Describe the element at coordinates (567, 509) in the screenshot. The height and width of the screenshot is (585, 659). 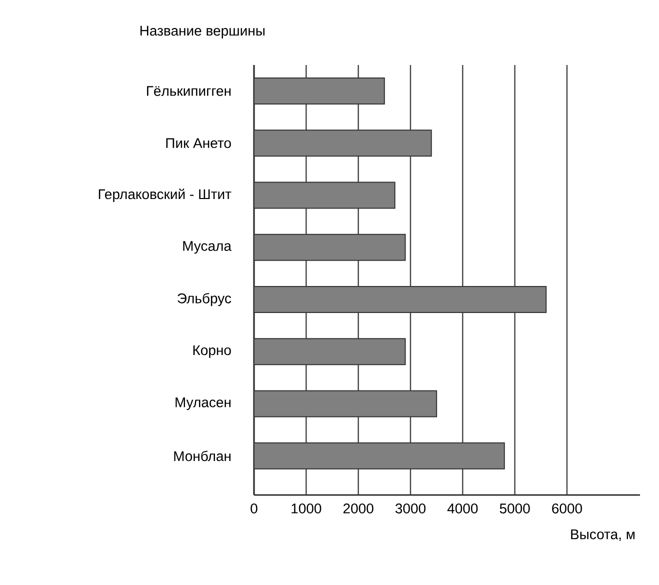
I see `x-tick-label: 6000` at that location.